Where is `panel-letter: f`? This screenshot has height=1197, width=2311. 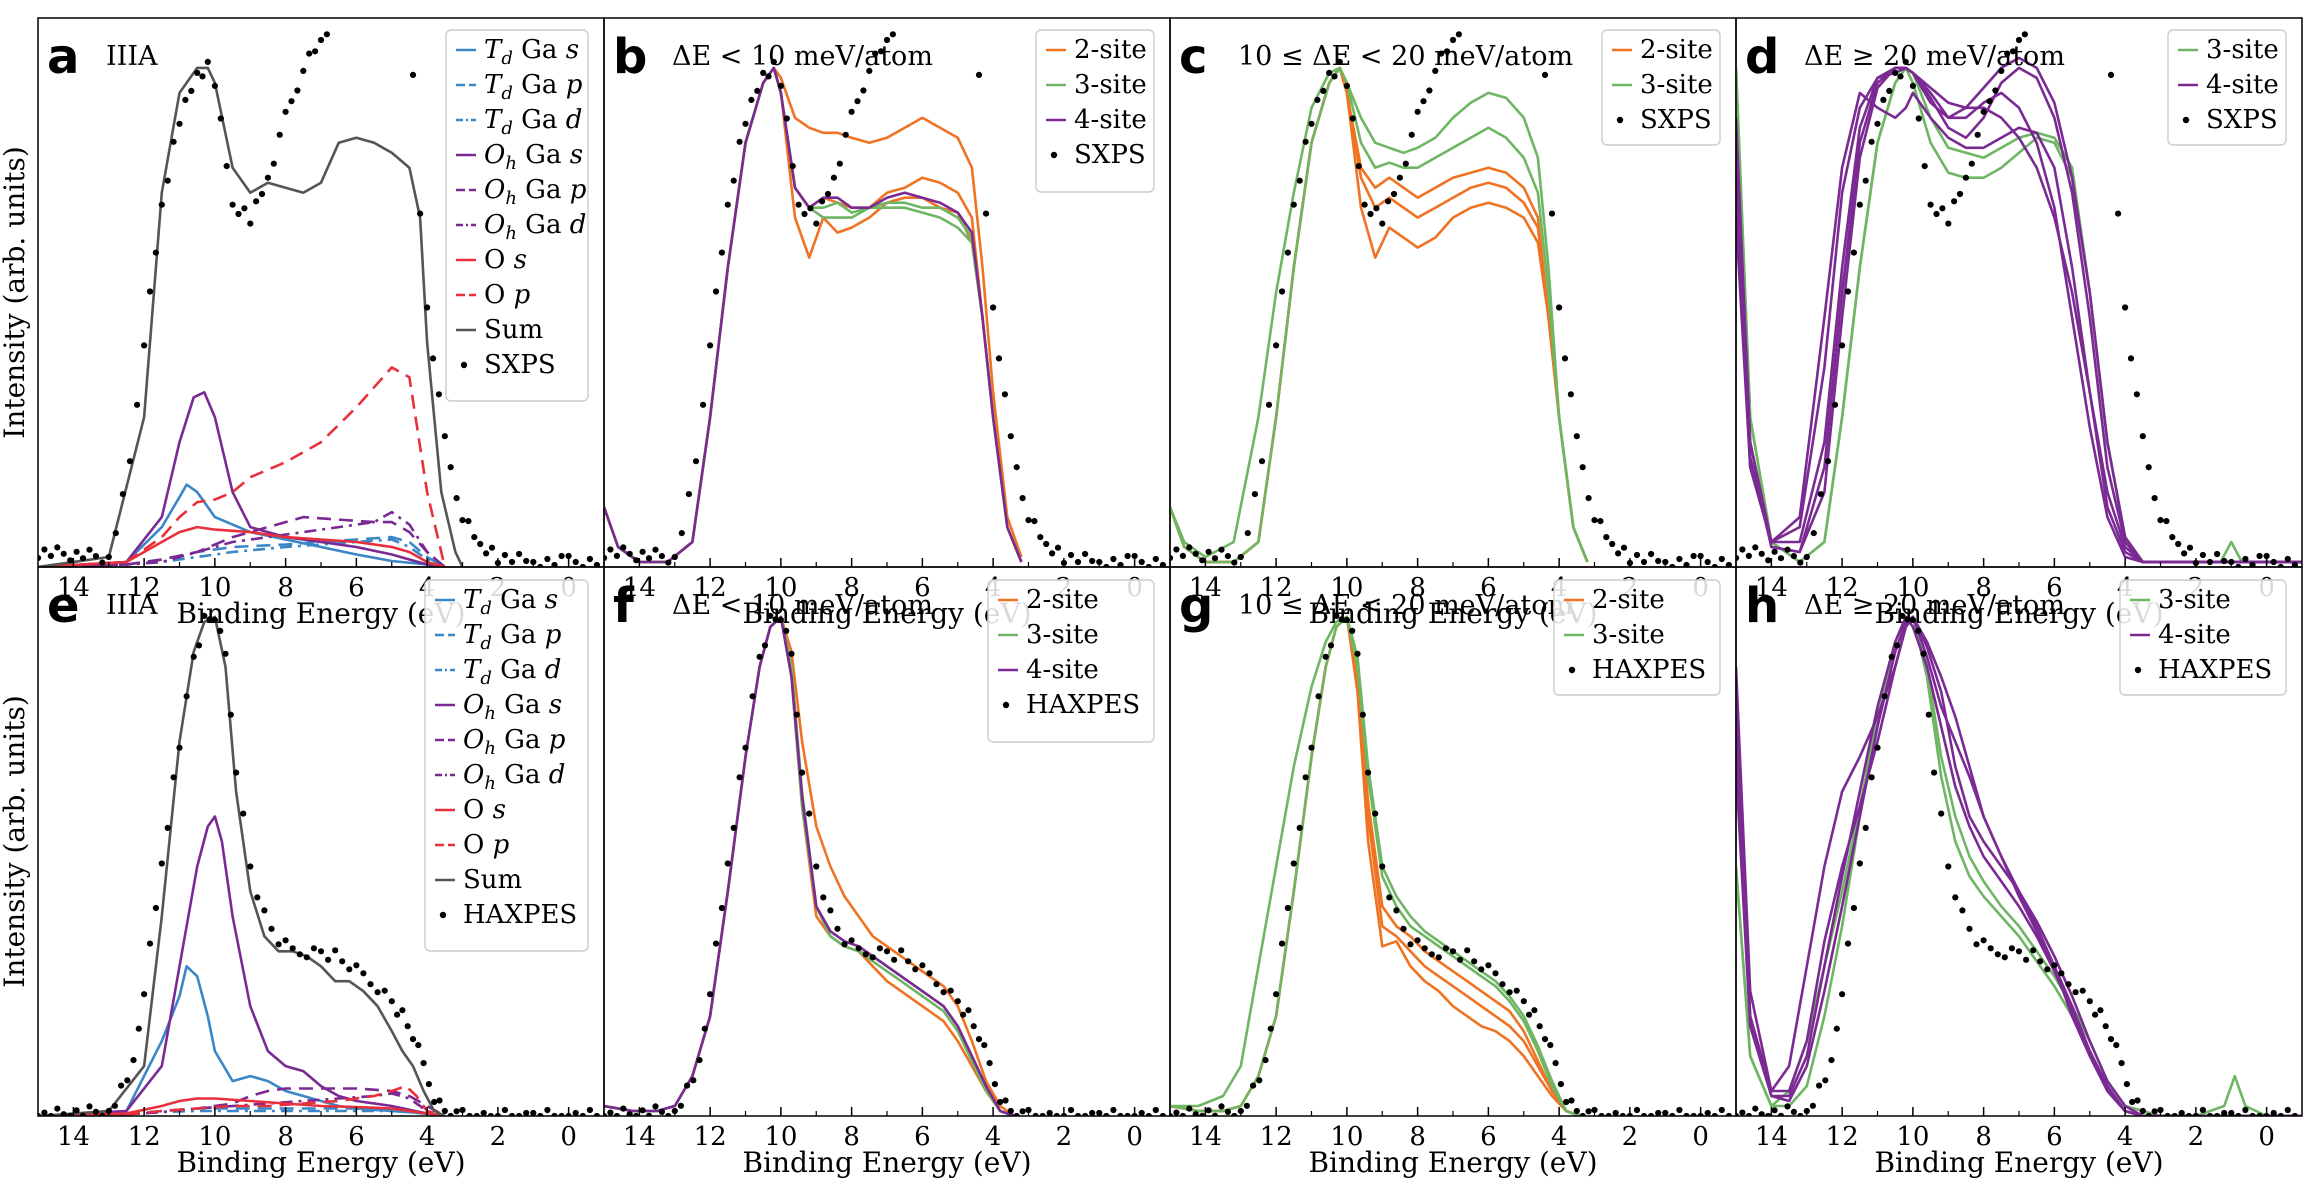
panel-letter: f is located at coordinates (624, 606).